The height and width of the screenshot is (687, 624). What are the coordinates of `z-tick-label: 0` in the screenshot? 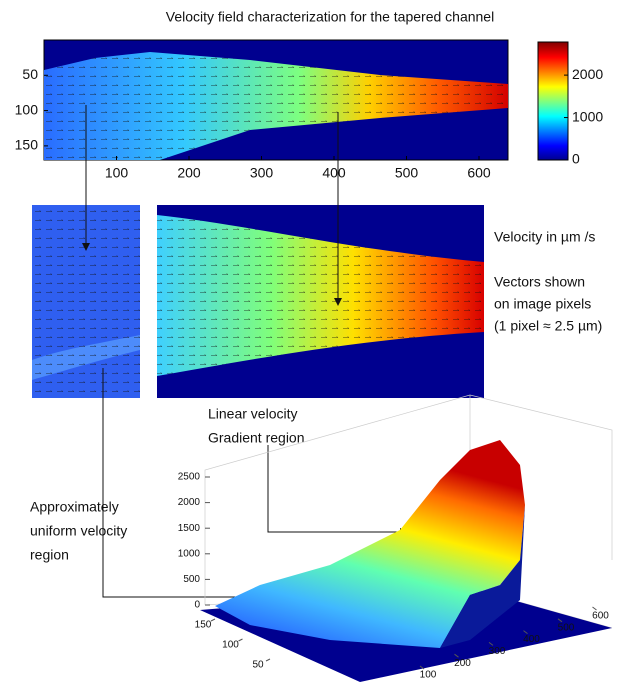 It's located at (197, 605).